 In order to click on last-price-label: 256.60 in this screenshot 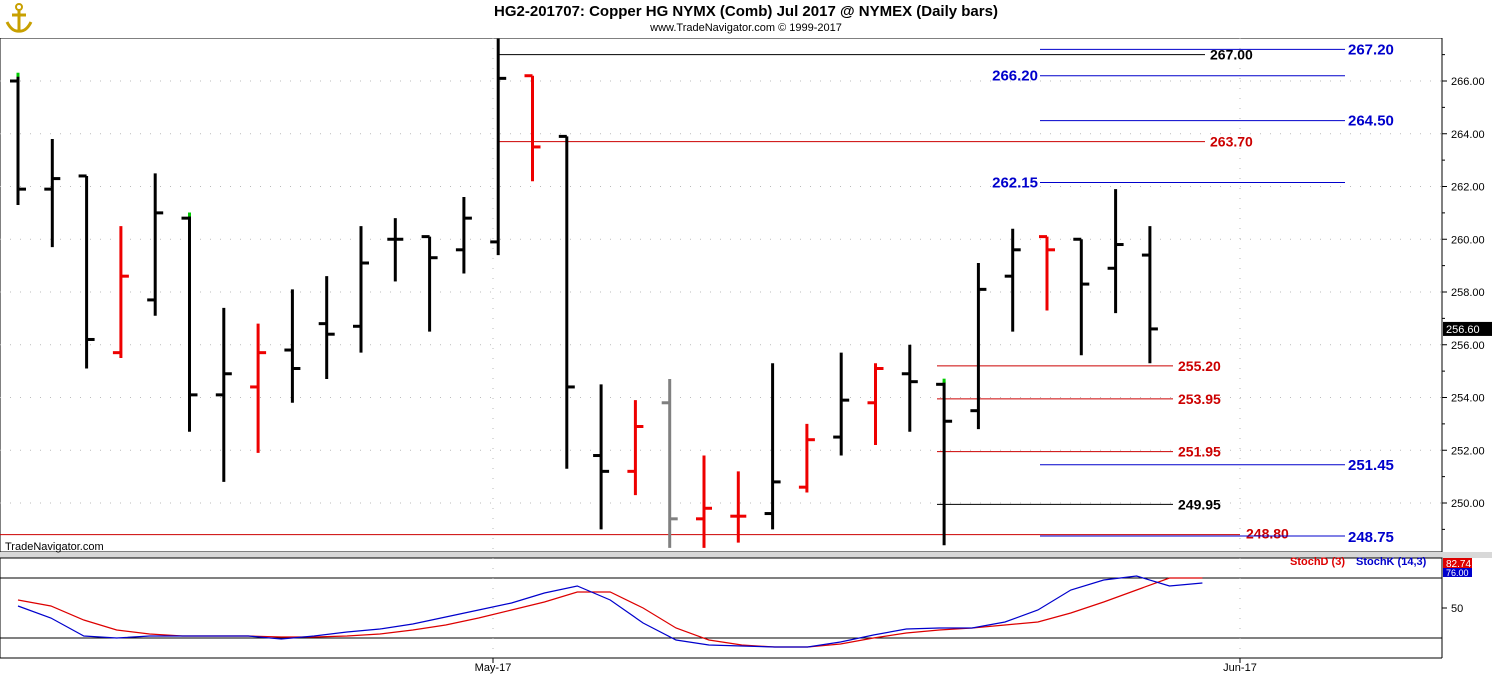, I will do `click(1463, 330)`.